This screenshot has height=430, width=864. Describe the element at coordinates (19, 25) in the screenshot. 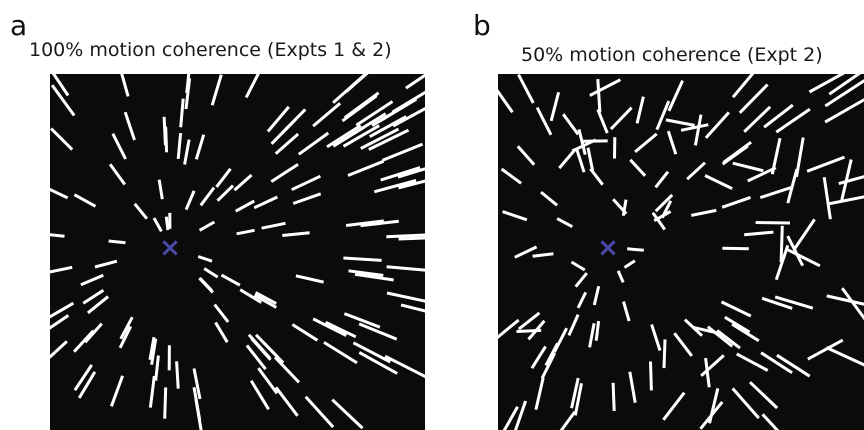

I see `panel-a-letter: a` at that location.